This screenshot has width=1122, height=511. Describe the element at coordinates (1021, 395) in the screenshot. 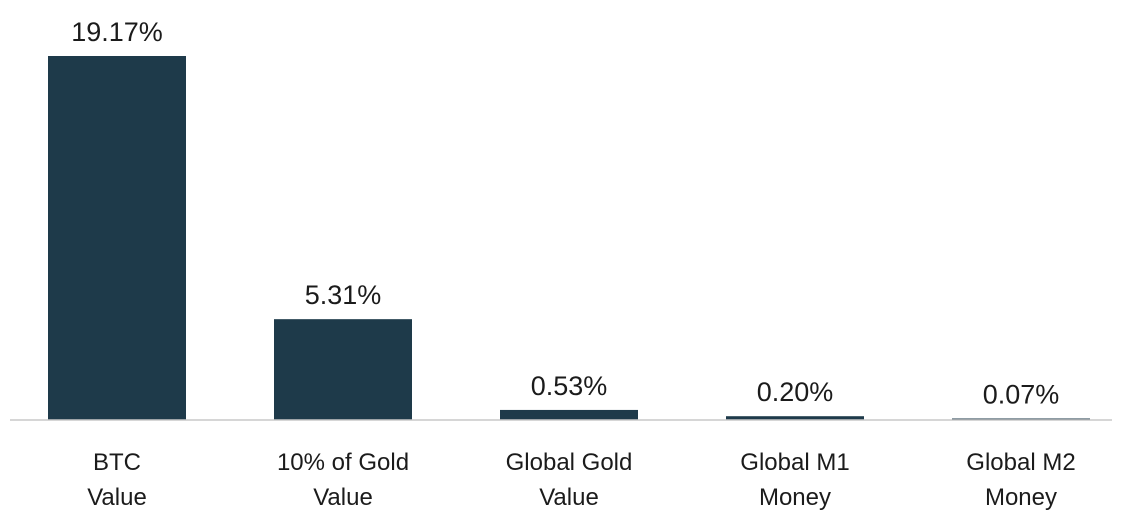

I see `value-label: 0.07%` at that location.